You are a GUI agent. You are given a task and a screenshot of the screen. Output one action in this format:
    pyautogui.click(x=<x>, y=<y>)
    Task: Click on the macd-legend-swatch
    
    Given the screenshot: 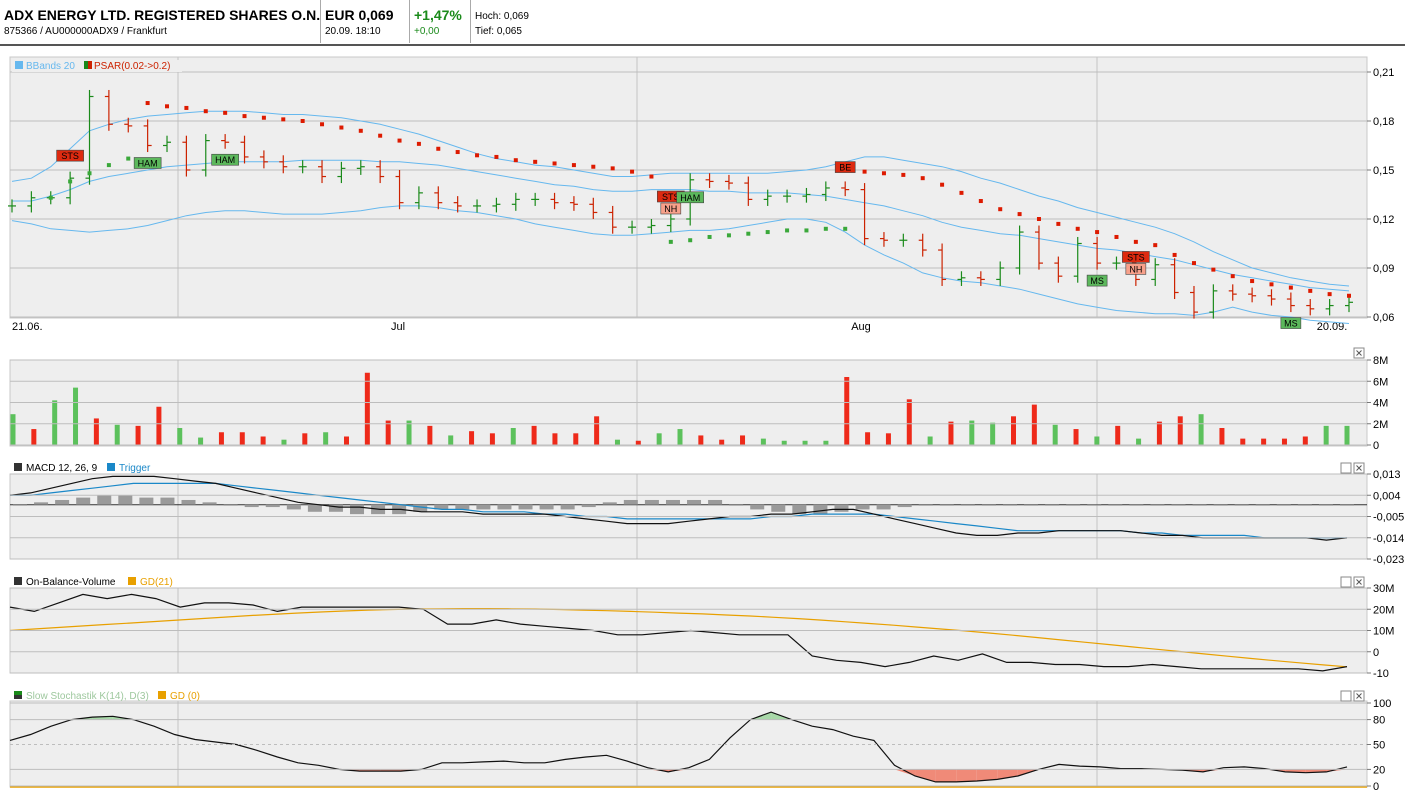 What is the action you would take?
    pyautogui.click(x=18, y=467)
    